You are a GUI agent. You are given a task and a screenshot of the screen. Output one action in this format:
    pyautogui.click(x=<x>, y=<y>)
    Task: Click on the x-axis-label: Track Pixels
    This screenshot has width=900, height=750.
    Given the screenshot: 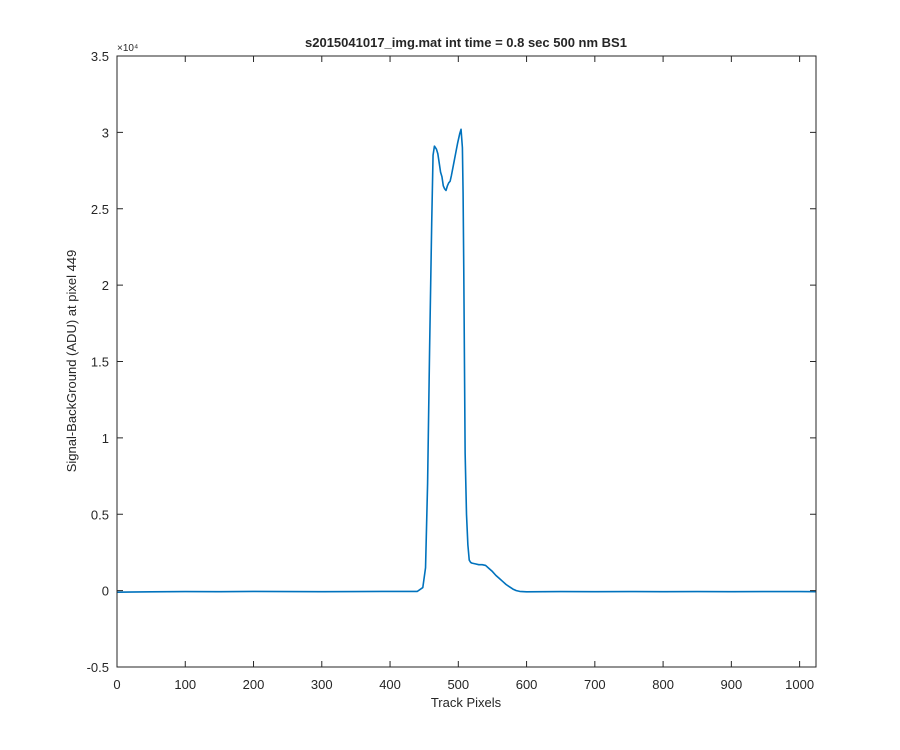 What is the action you would take?
    pyautogui.click(x=466, y=702)
    